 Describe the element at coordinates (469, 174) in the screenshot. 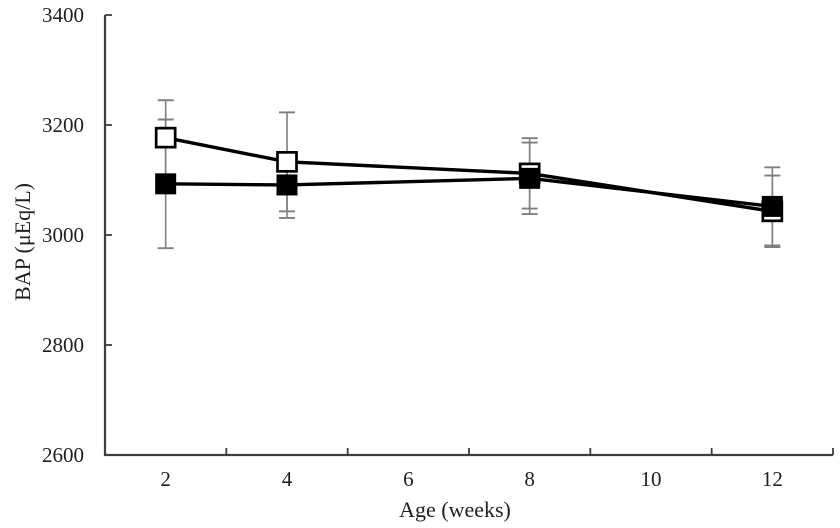

I see `series-line-open-square-group` at that location.